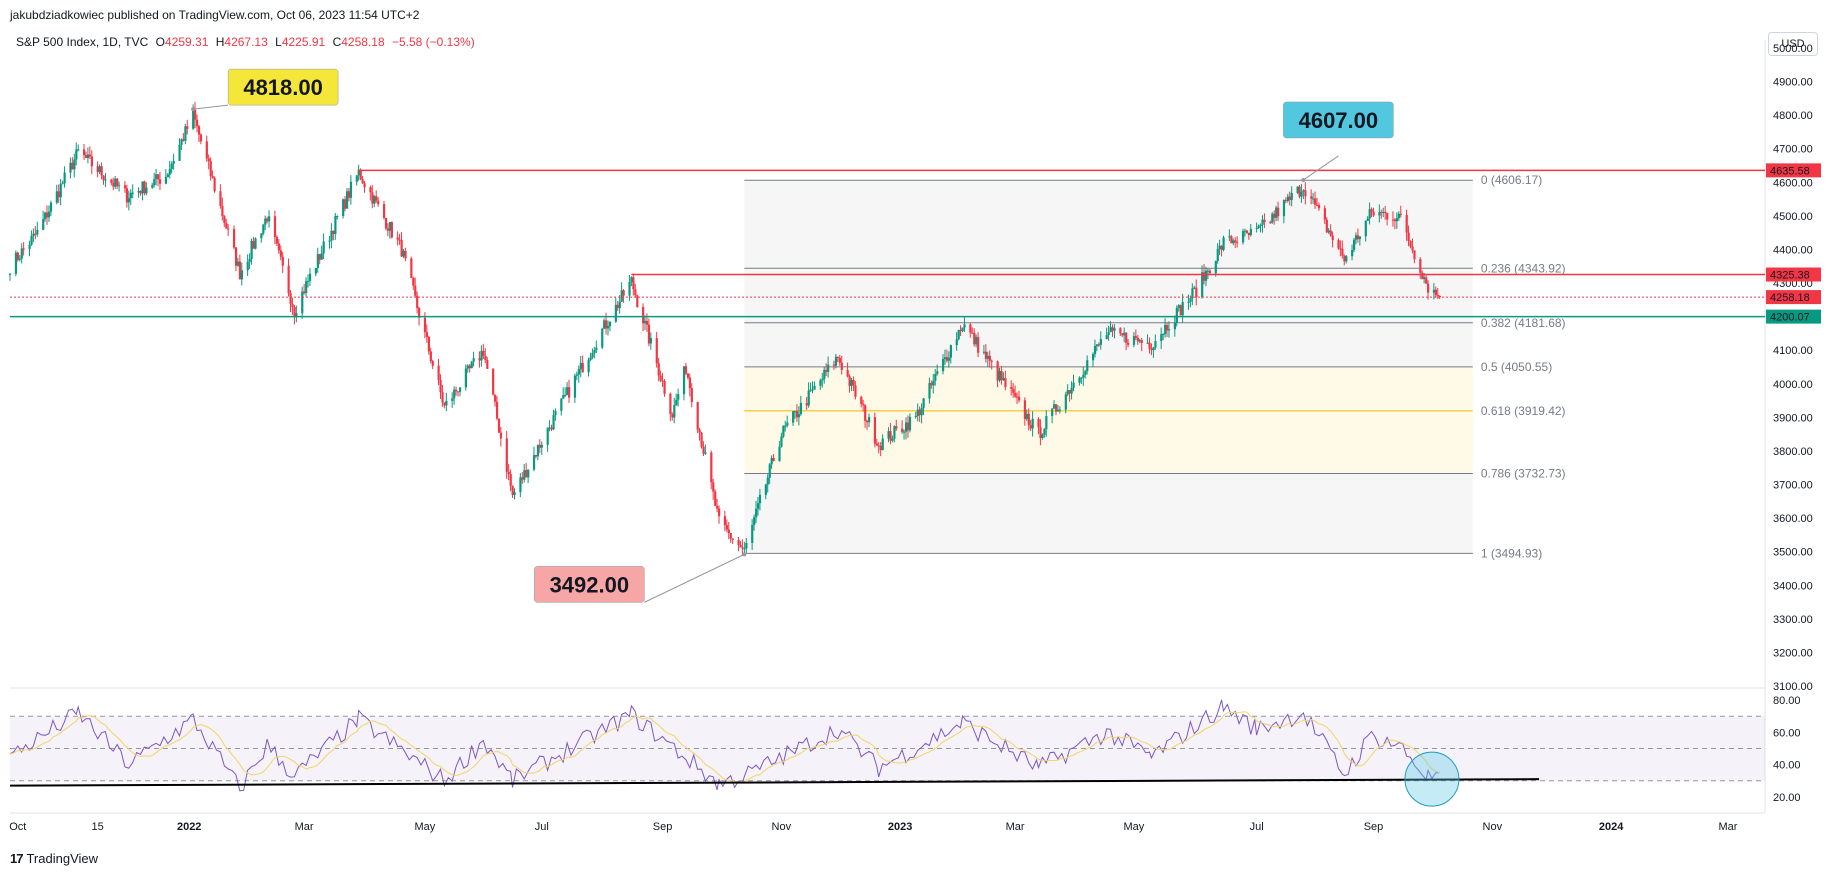 The height and width of the screenshot is (879, 1835). I want to click on open-value: 4259.31, so click(187, 42).